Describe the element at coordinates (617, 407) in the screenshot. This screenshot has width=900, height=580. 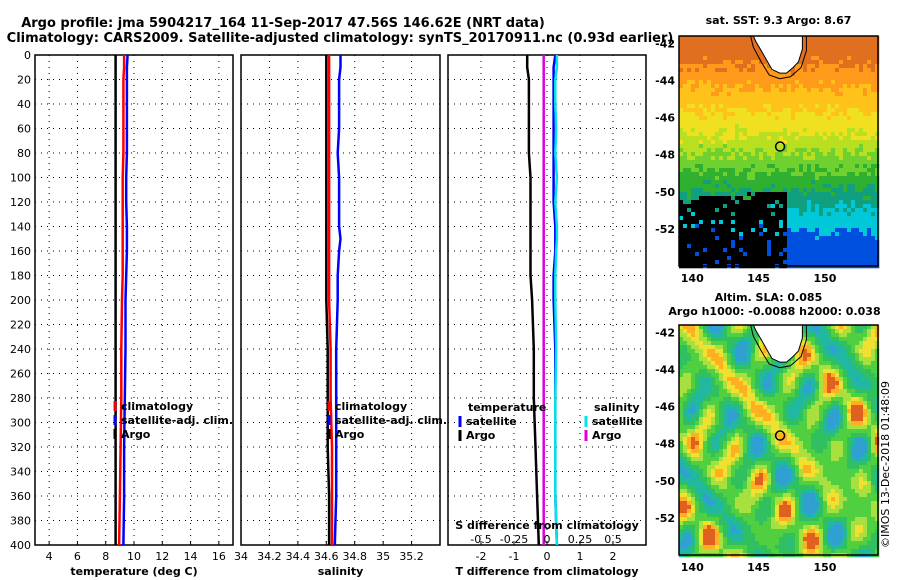
I see `legend-title-salinity: salinity` at that location.